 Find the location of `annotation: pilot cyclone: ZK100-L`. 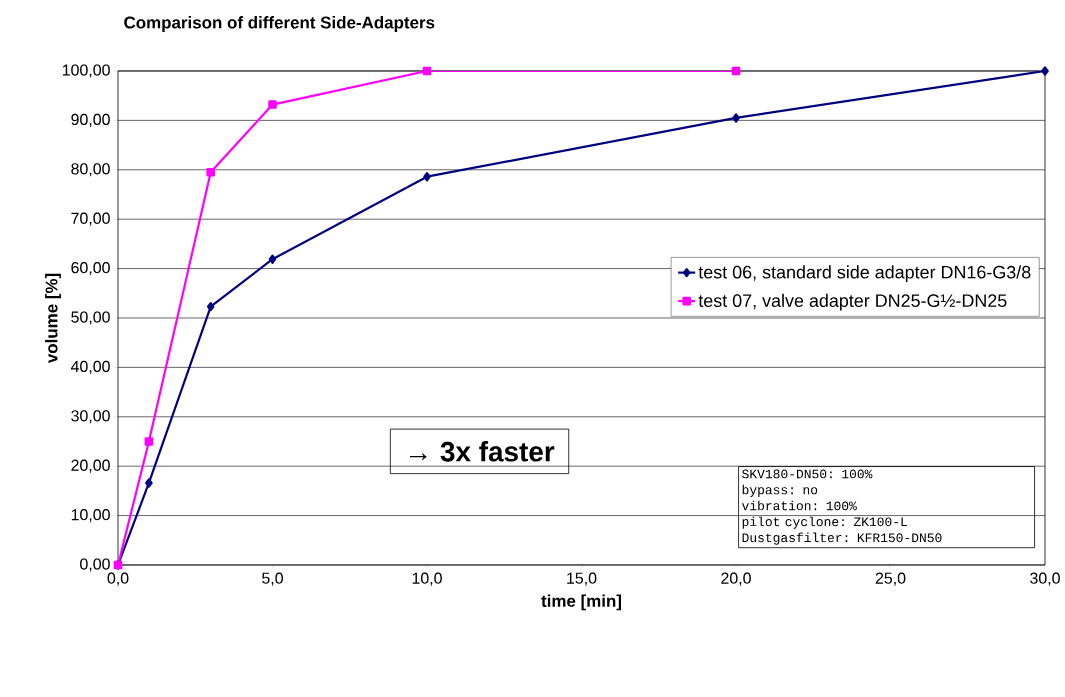

annotation: pilot cyclone: ZK100-L is located at coordinates (824, 522).